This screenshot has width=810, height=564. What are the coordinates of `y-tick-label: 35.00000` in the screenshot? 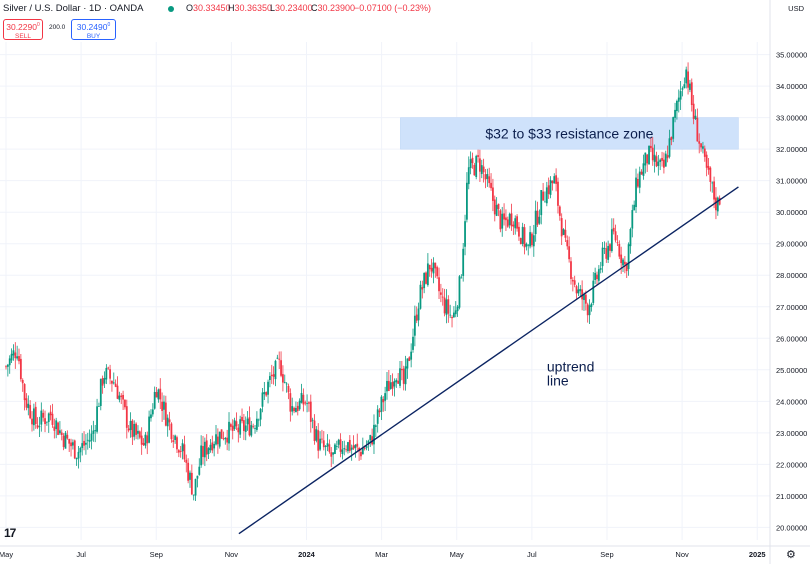 It's located at (791, 55).